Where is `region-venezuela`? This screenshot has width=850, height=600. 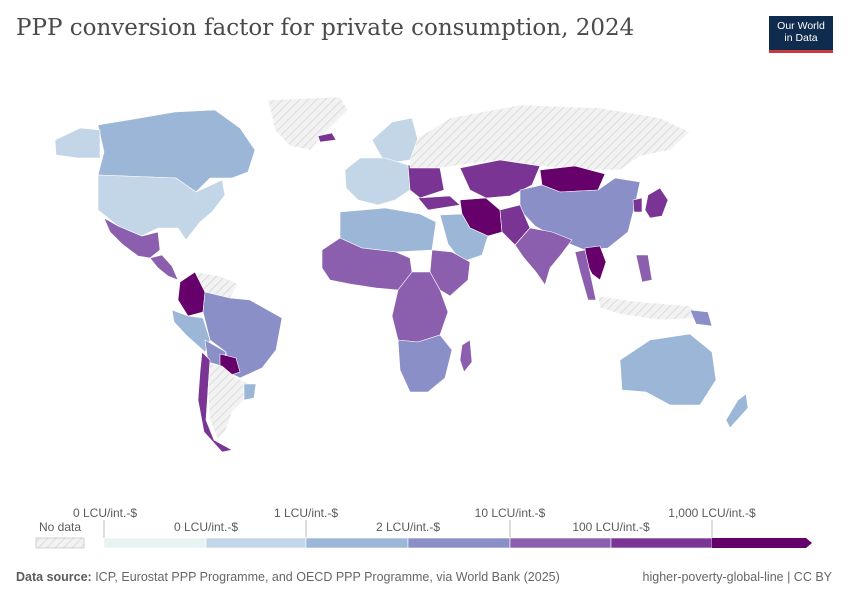
region-venezuela is located at coordinates (216, 285).